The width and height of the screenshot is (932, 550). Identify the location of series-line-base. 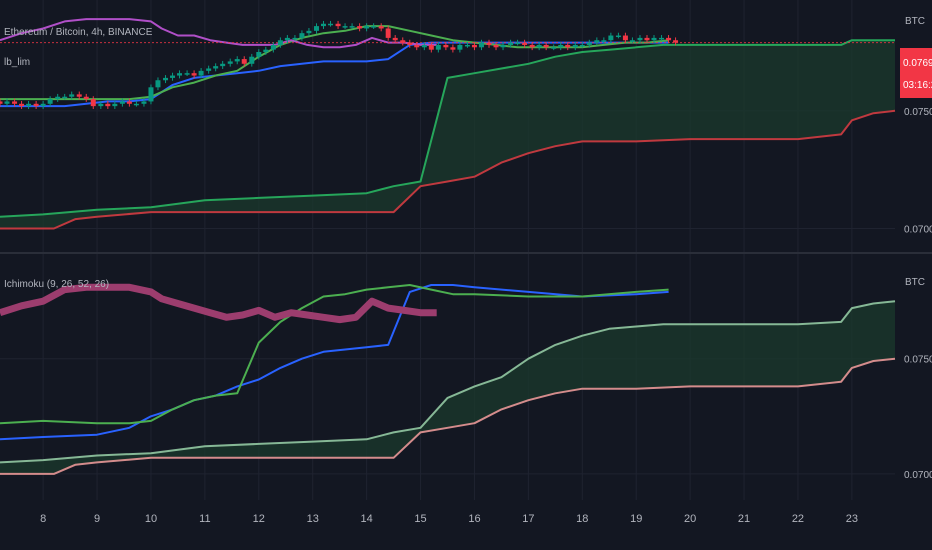
(334, 63).